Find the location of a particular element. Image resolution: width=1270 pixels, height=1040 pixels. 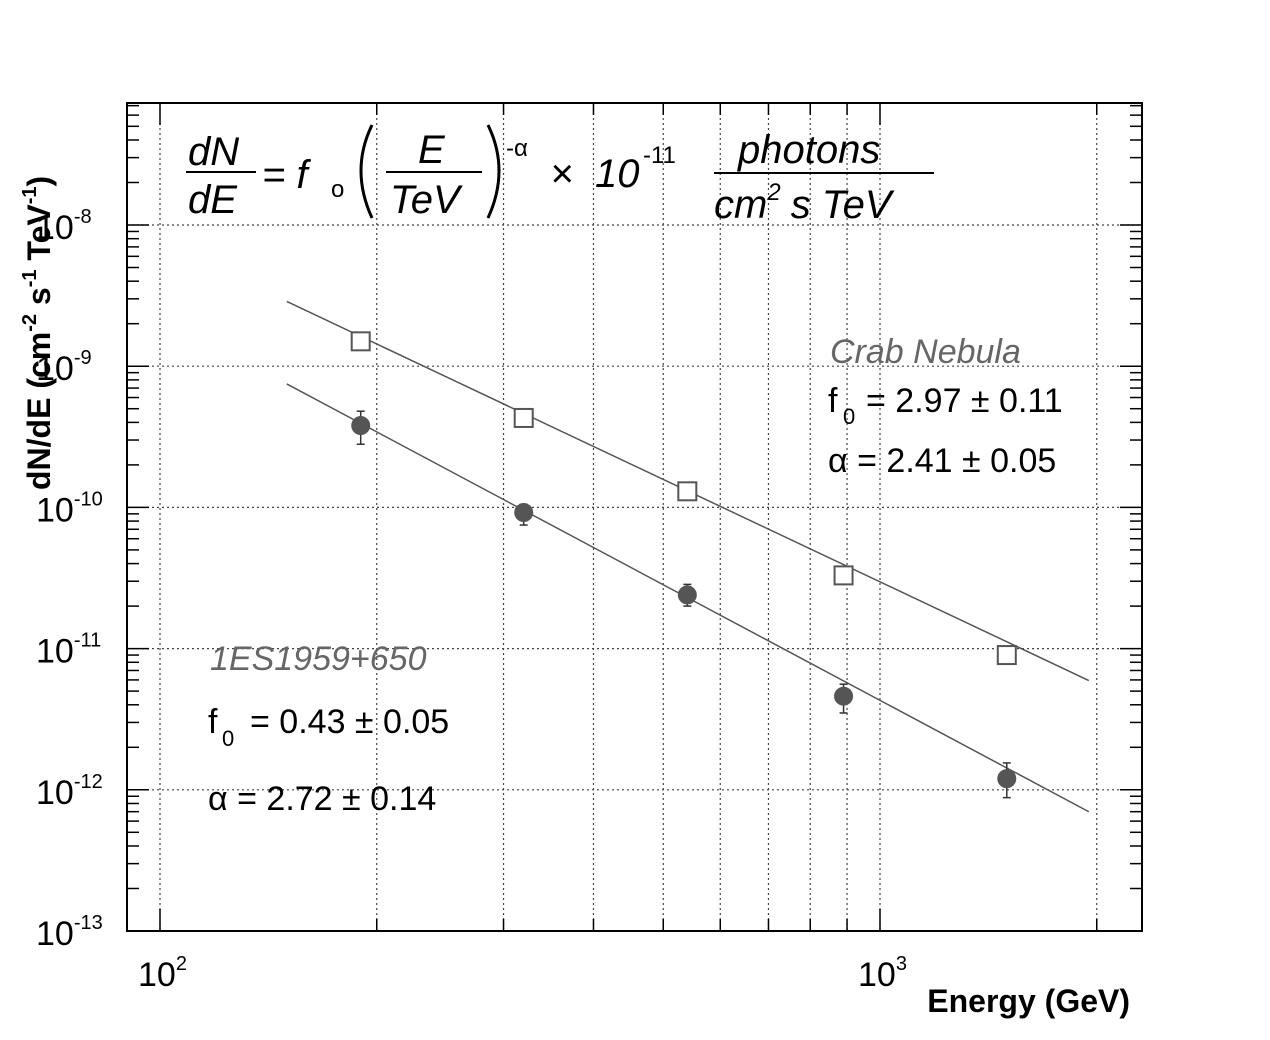

y-axis-title-exp2: -1 is located at coordinates (30, 278).